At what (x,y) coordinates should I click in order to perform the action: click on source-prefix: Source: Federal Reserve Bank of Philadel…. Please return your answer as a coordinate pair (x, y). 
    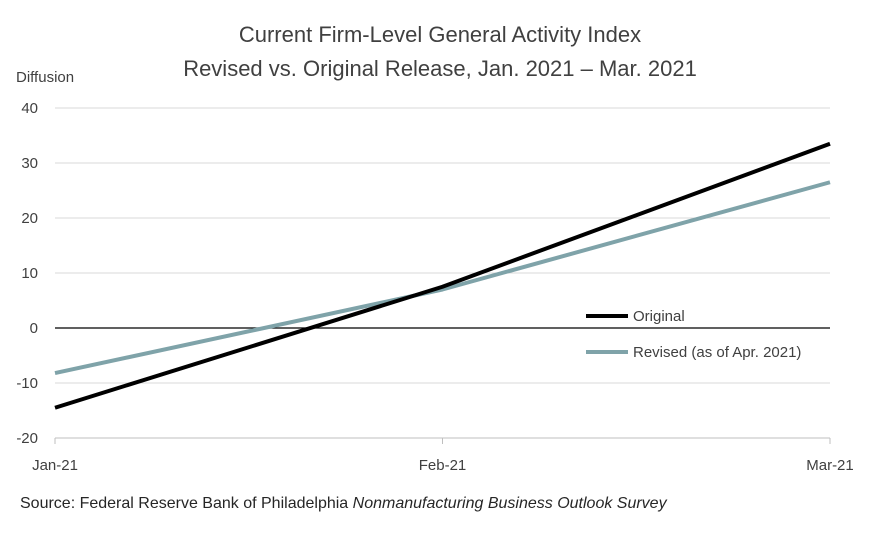
    Looking at the image, I should click on (186, 503).